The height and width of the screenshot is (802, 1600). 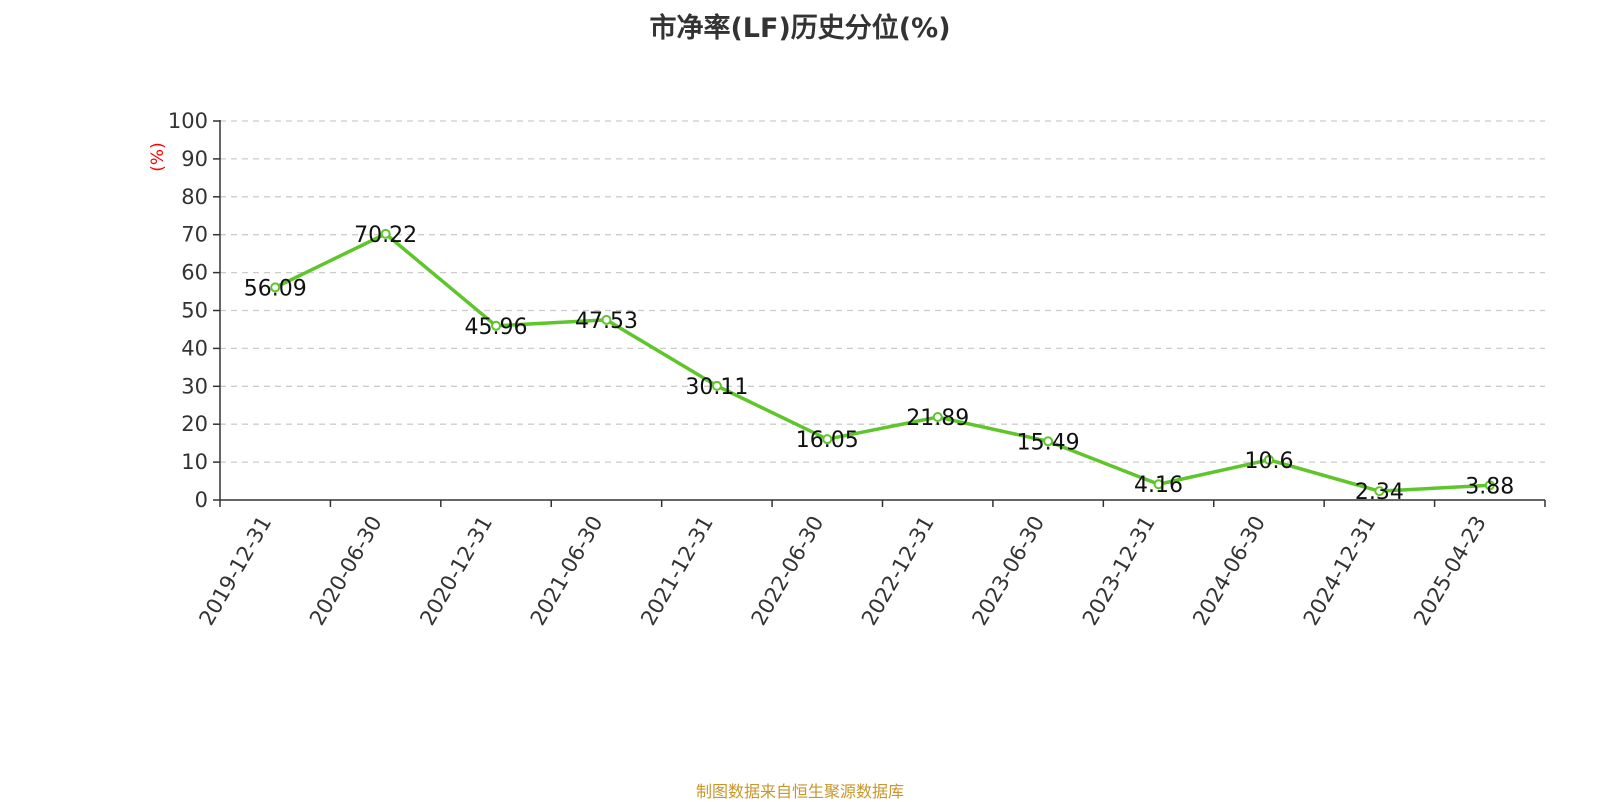 I want to click on y-tick-labels: 0 10 20 30 40 50 60 70 80 90 100, so click(x=188, y=310).